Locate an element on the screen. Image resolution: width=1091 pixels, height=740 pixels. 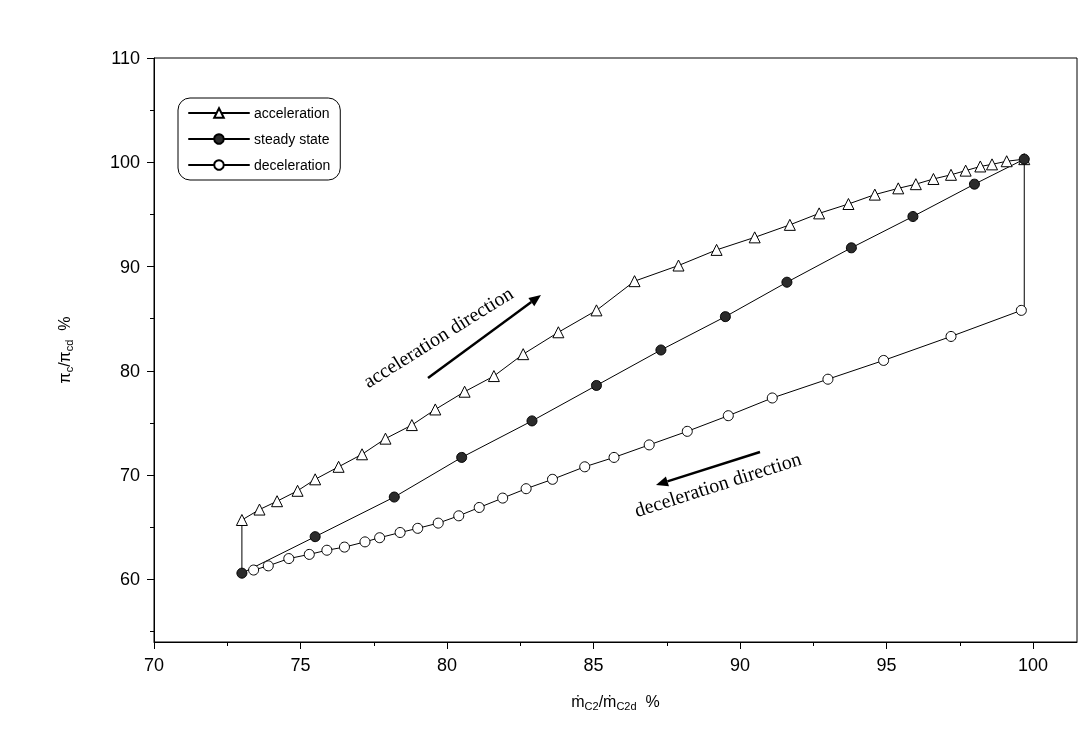
y-tick-label: 100 is located at coordinates (124, 162).